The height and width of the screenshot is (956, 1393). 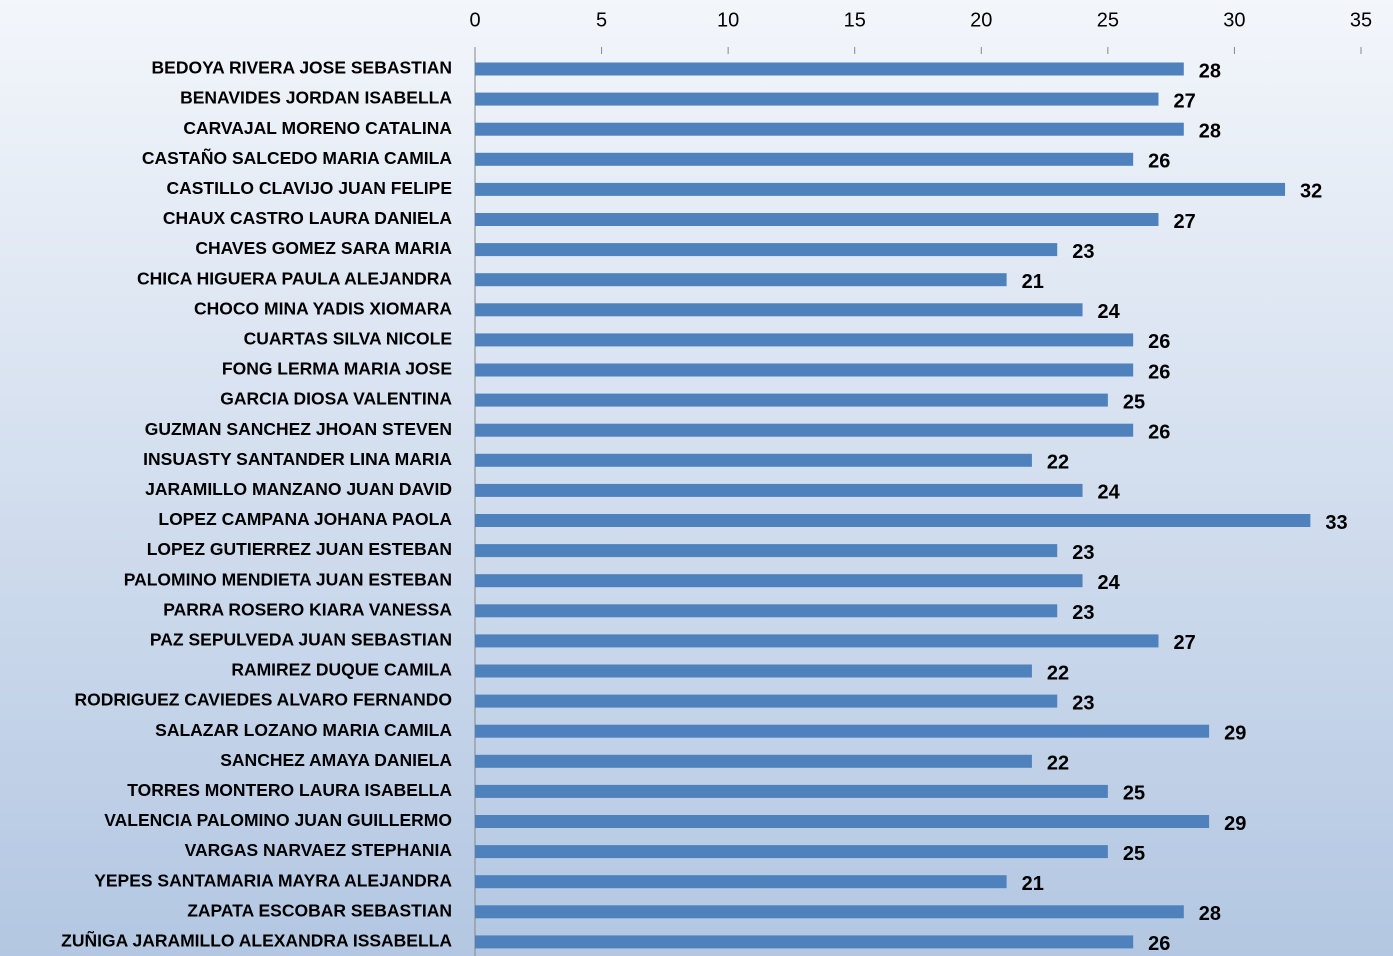 I want to click on x-tick-label: 5, so click(x=601, y=20).